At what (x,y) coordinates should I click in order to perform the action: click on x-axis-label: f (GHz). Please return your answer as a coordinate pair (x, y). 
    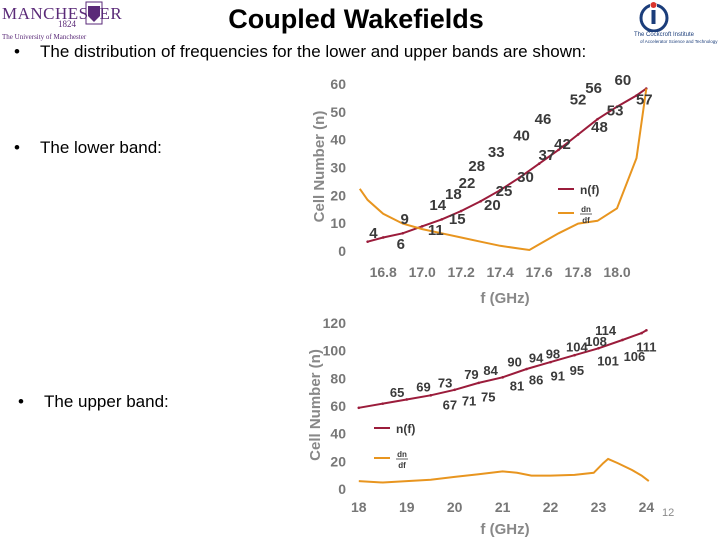
    Looking at the image, I should click on (504, 298).